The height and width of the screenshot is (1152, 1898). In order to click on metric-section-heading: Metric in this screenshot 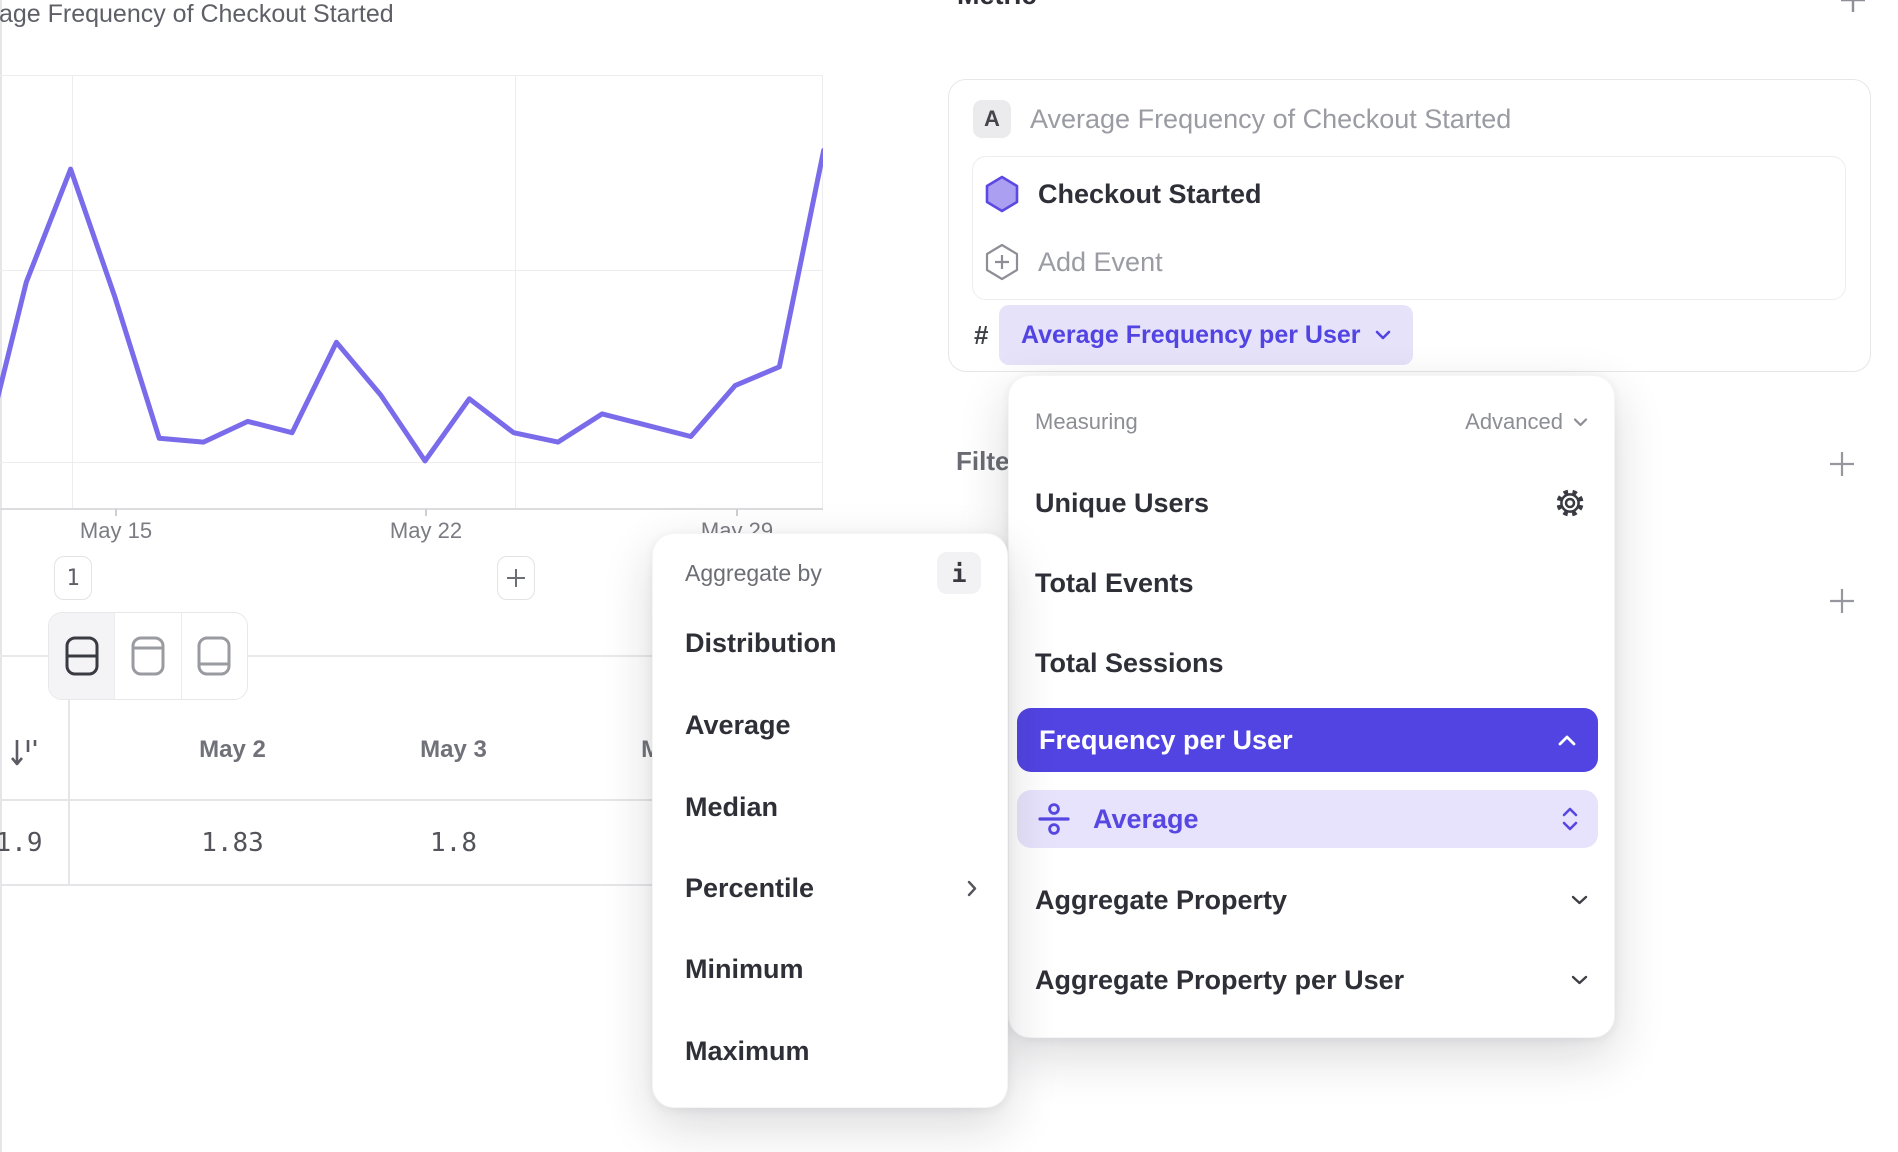, I will do `click(997, 5)`.